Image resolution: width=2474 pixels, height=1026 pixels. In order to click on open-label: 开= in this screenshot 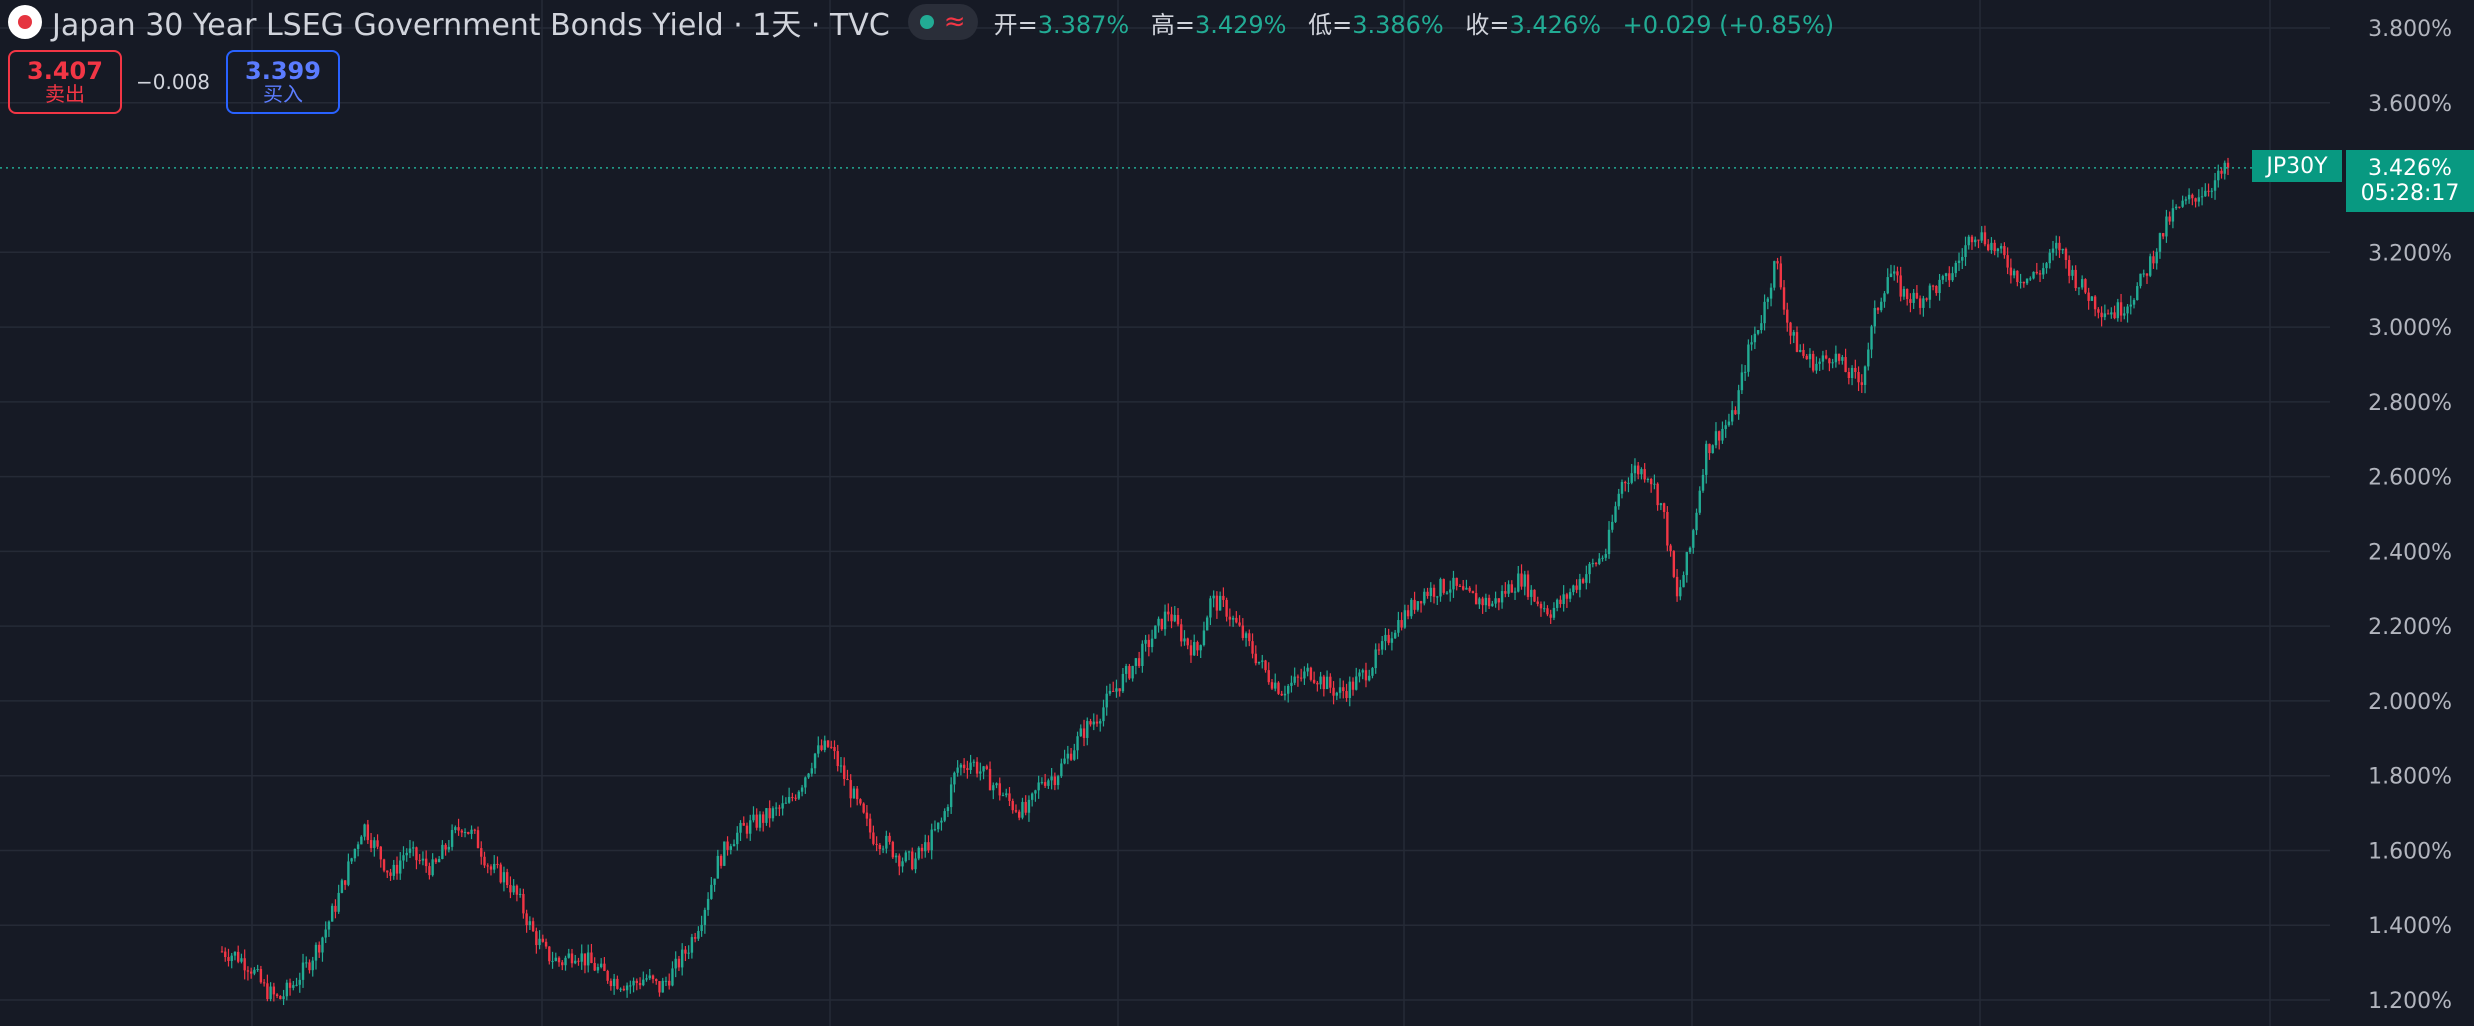, I will do `click(1015, 24)`.